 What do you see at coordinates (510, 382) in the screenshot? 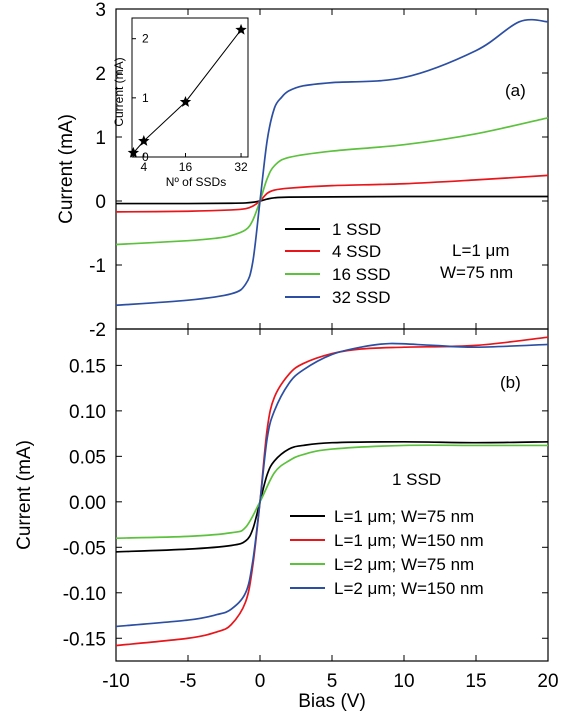
I see `panel-b-label: (b)` at bounding box center [510, 382].